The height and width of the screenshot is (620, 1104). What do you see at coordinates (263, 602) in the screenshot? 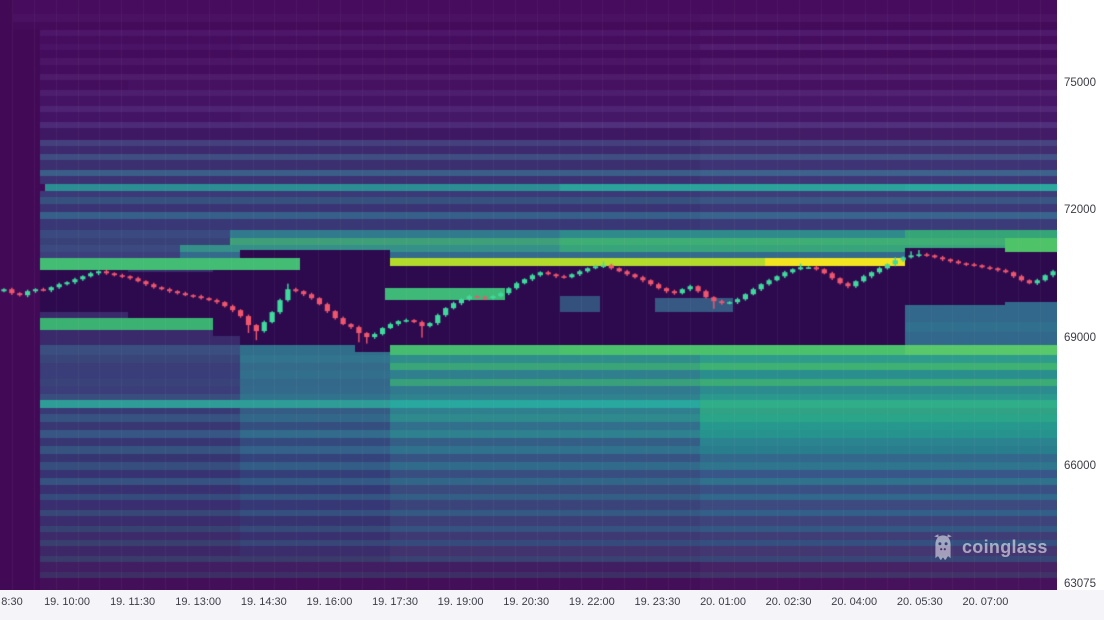
I see `time-tick-label: 19. 14:30` at bounding box center [263, 602].